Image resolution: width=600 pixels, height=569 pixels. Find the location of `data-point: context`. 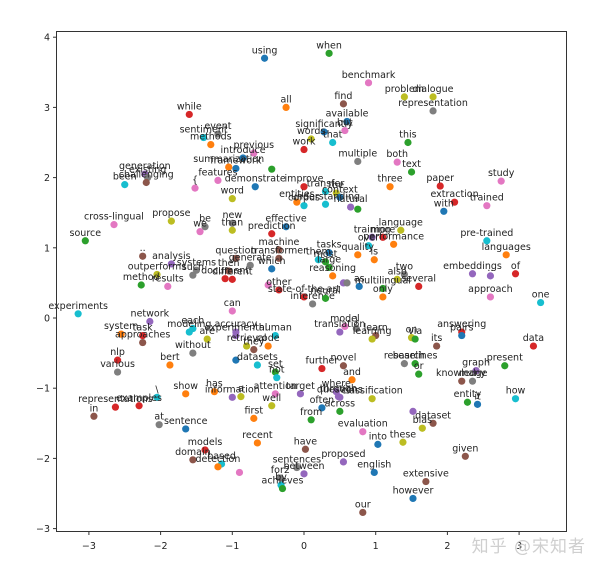

data-point: context is located at coordinates (340, 192).